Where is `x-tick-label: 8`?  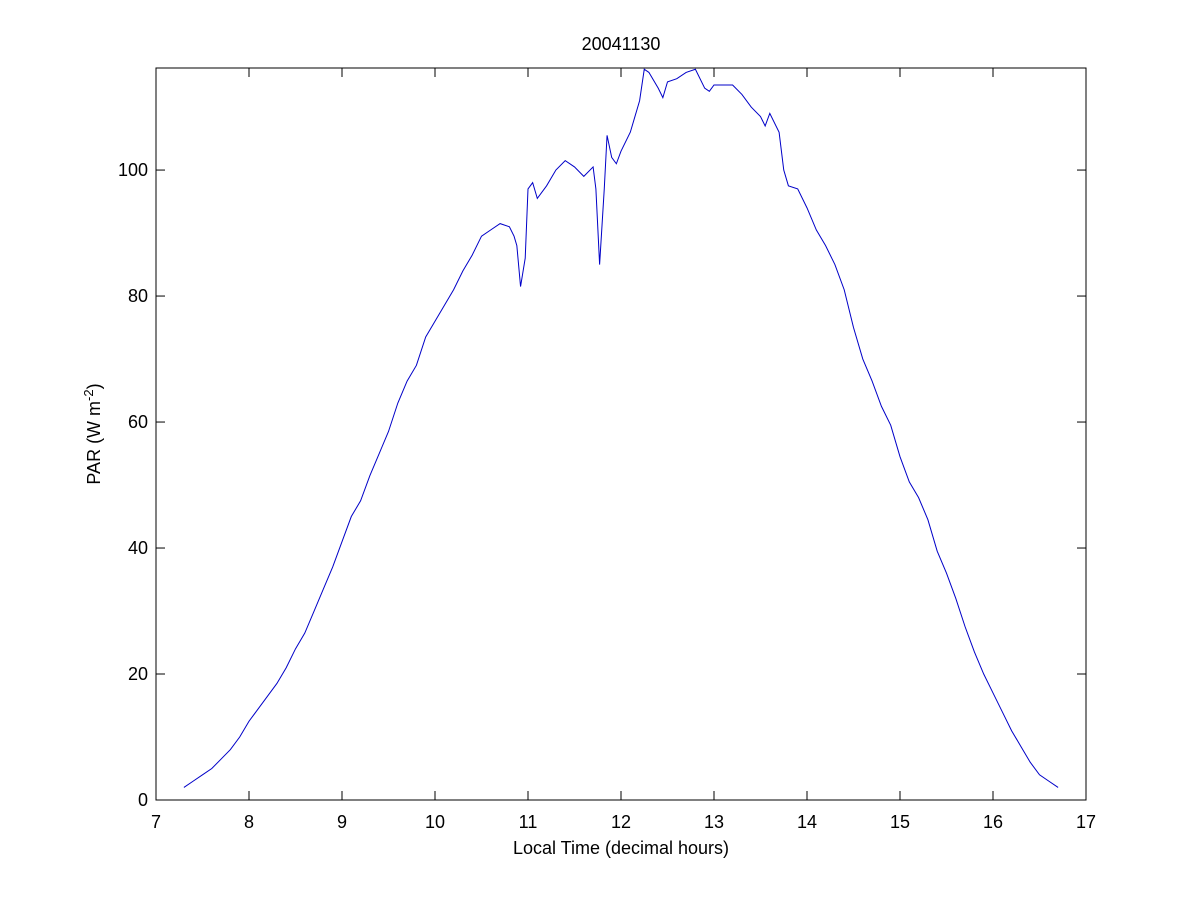
x-tick-label: 8 is located at coordinates (249, 822).